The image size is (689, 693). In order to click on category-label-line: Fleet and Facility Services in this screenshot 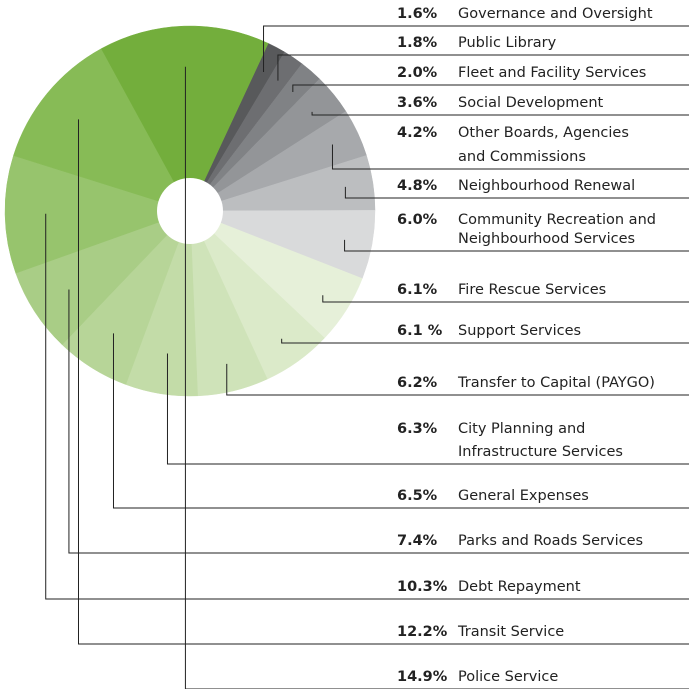, I will do `click(552, 73)`.